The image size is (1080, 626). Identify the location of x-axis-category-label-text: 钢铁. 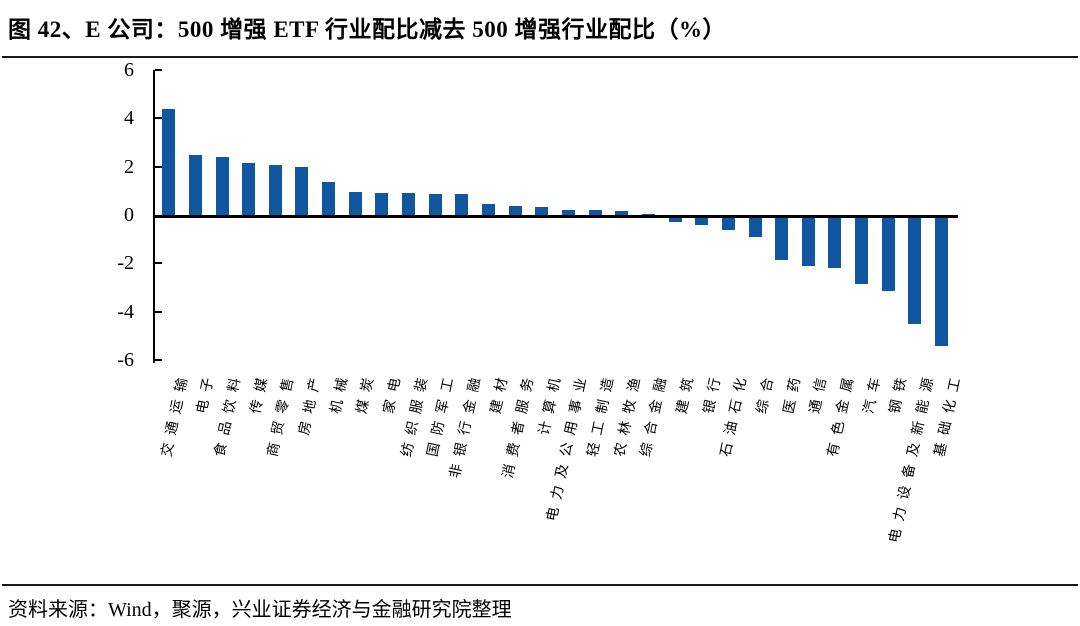
(900, 392).